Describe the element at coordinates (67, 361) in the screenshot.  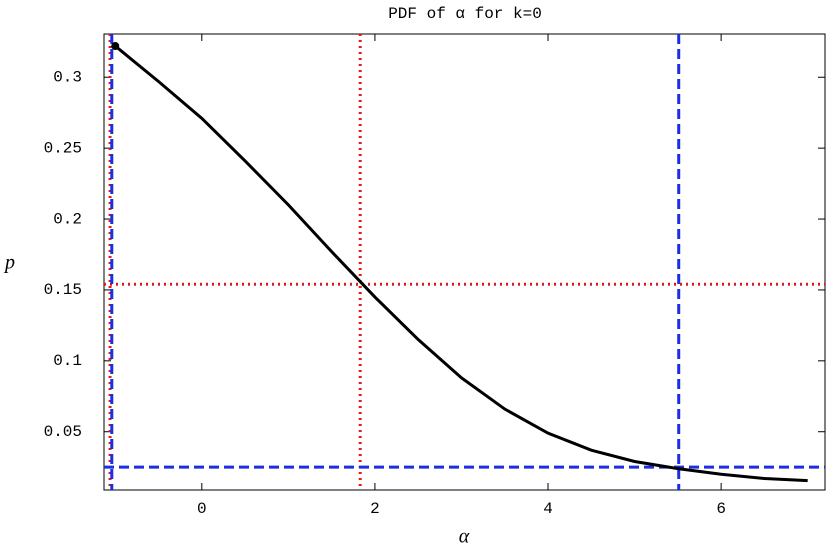
I see `y-tick-label: 0.1` at that location.